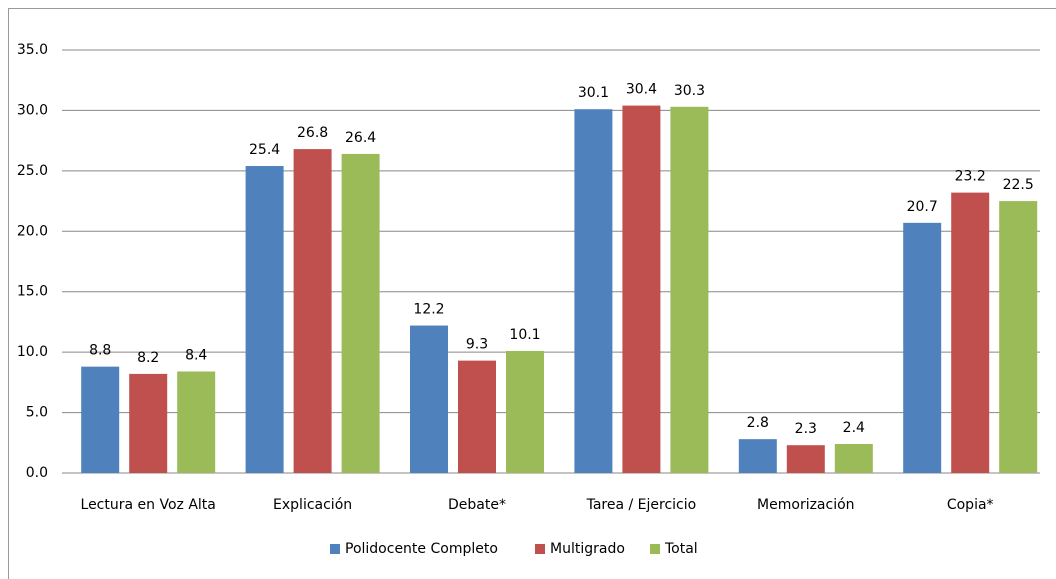  What do you see at coordinates (196, 355) in the screenshot?
I see `data-label: 8.4` at bounding box center [196, 355].